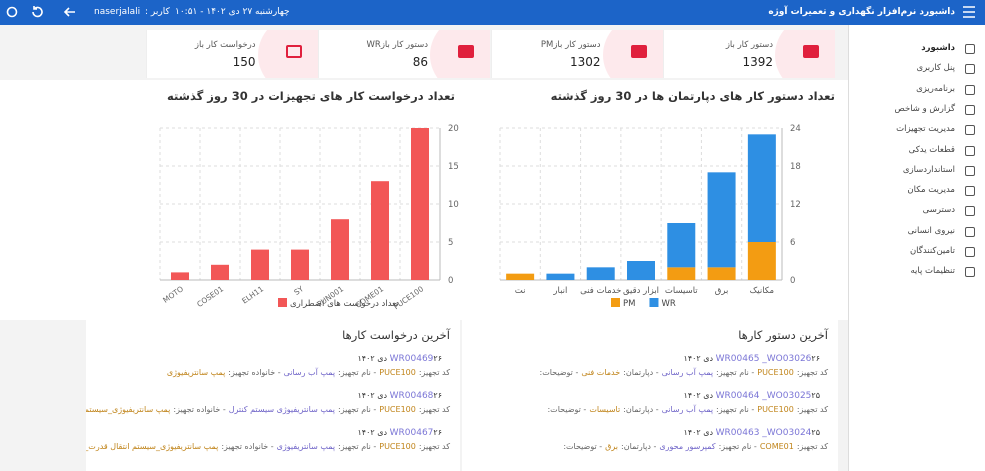  I want to click on item-head: WR00463 _WO03024۲۵ دی ۱۴۰۲, so click(650, 433).